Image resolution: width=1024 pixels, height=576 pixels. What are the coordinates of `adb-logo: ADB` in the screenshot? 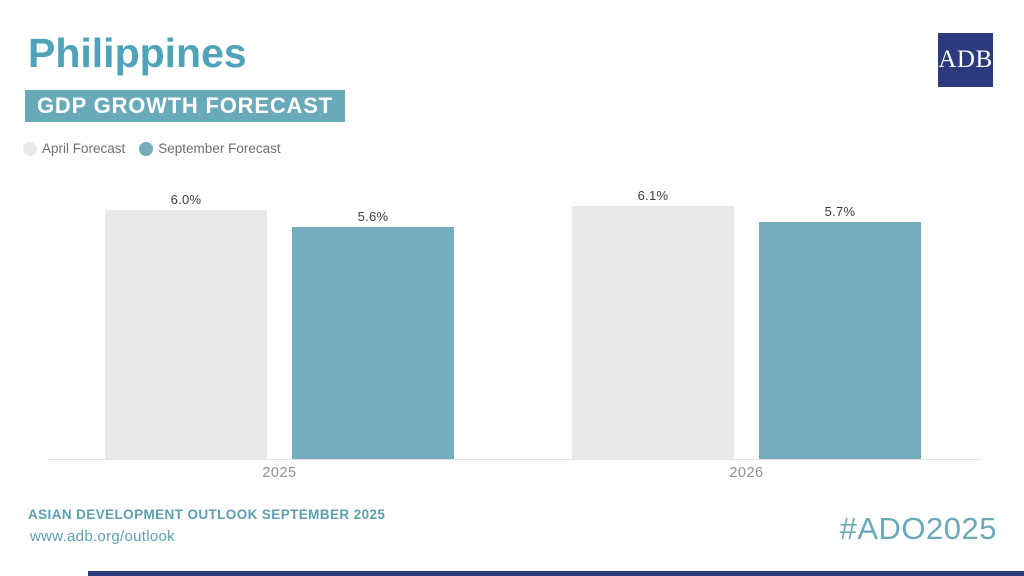 It's located at (965, 60).